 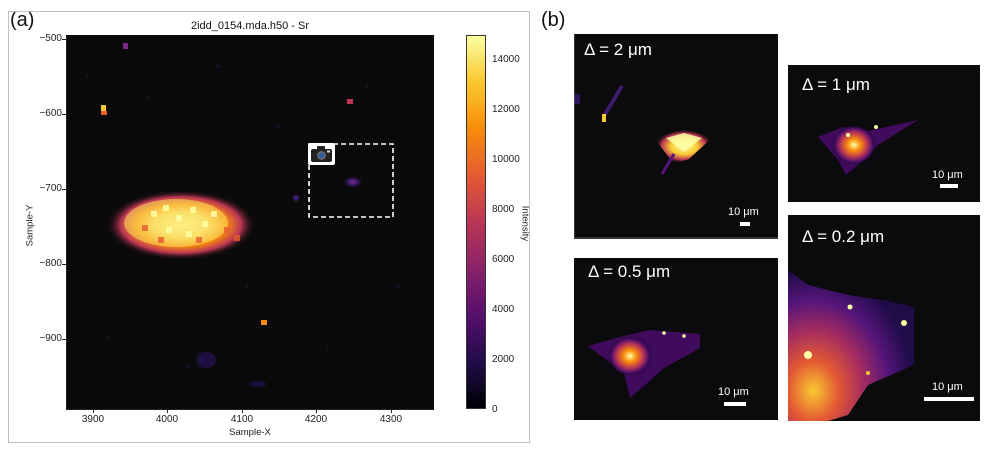 I want to click on panel-b-label: (b), so click(x=553, y=20).